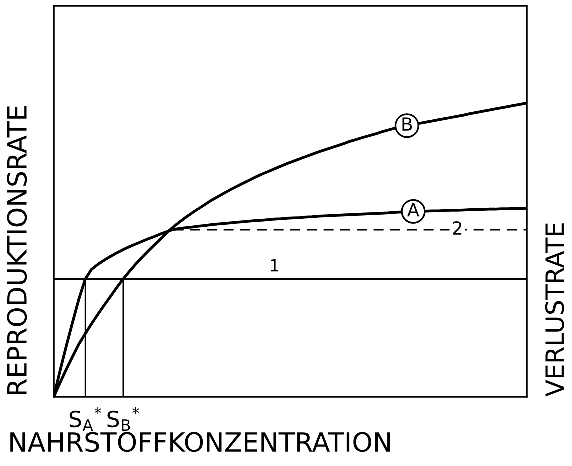  What do you see at coordinates (554, 310) in the screenshot?
I see `y2-axis-title: VERLUSTRATE` at bounding box center [554, 310].